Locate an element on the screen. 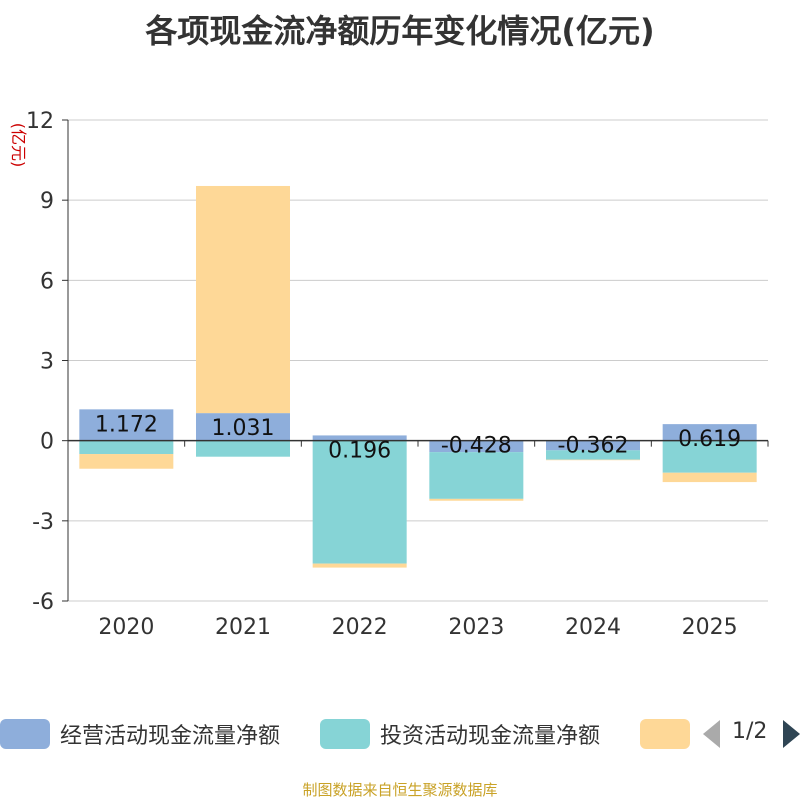  y-tick-label: -6 is located at coordinates (43, 602).